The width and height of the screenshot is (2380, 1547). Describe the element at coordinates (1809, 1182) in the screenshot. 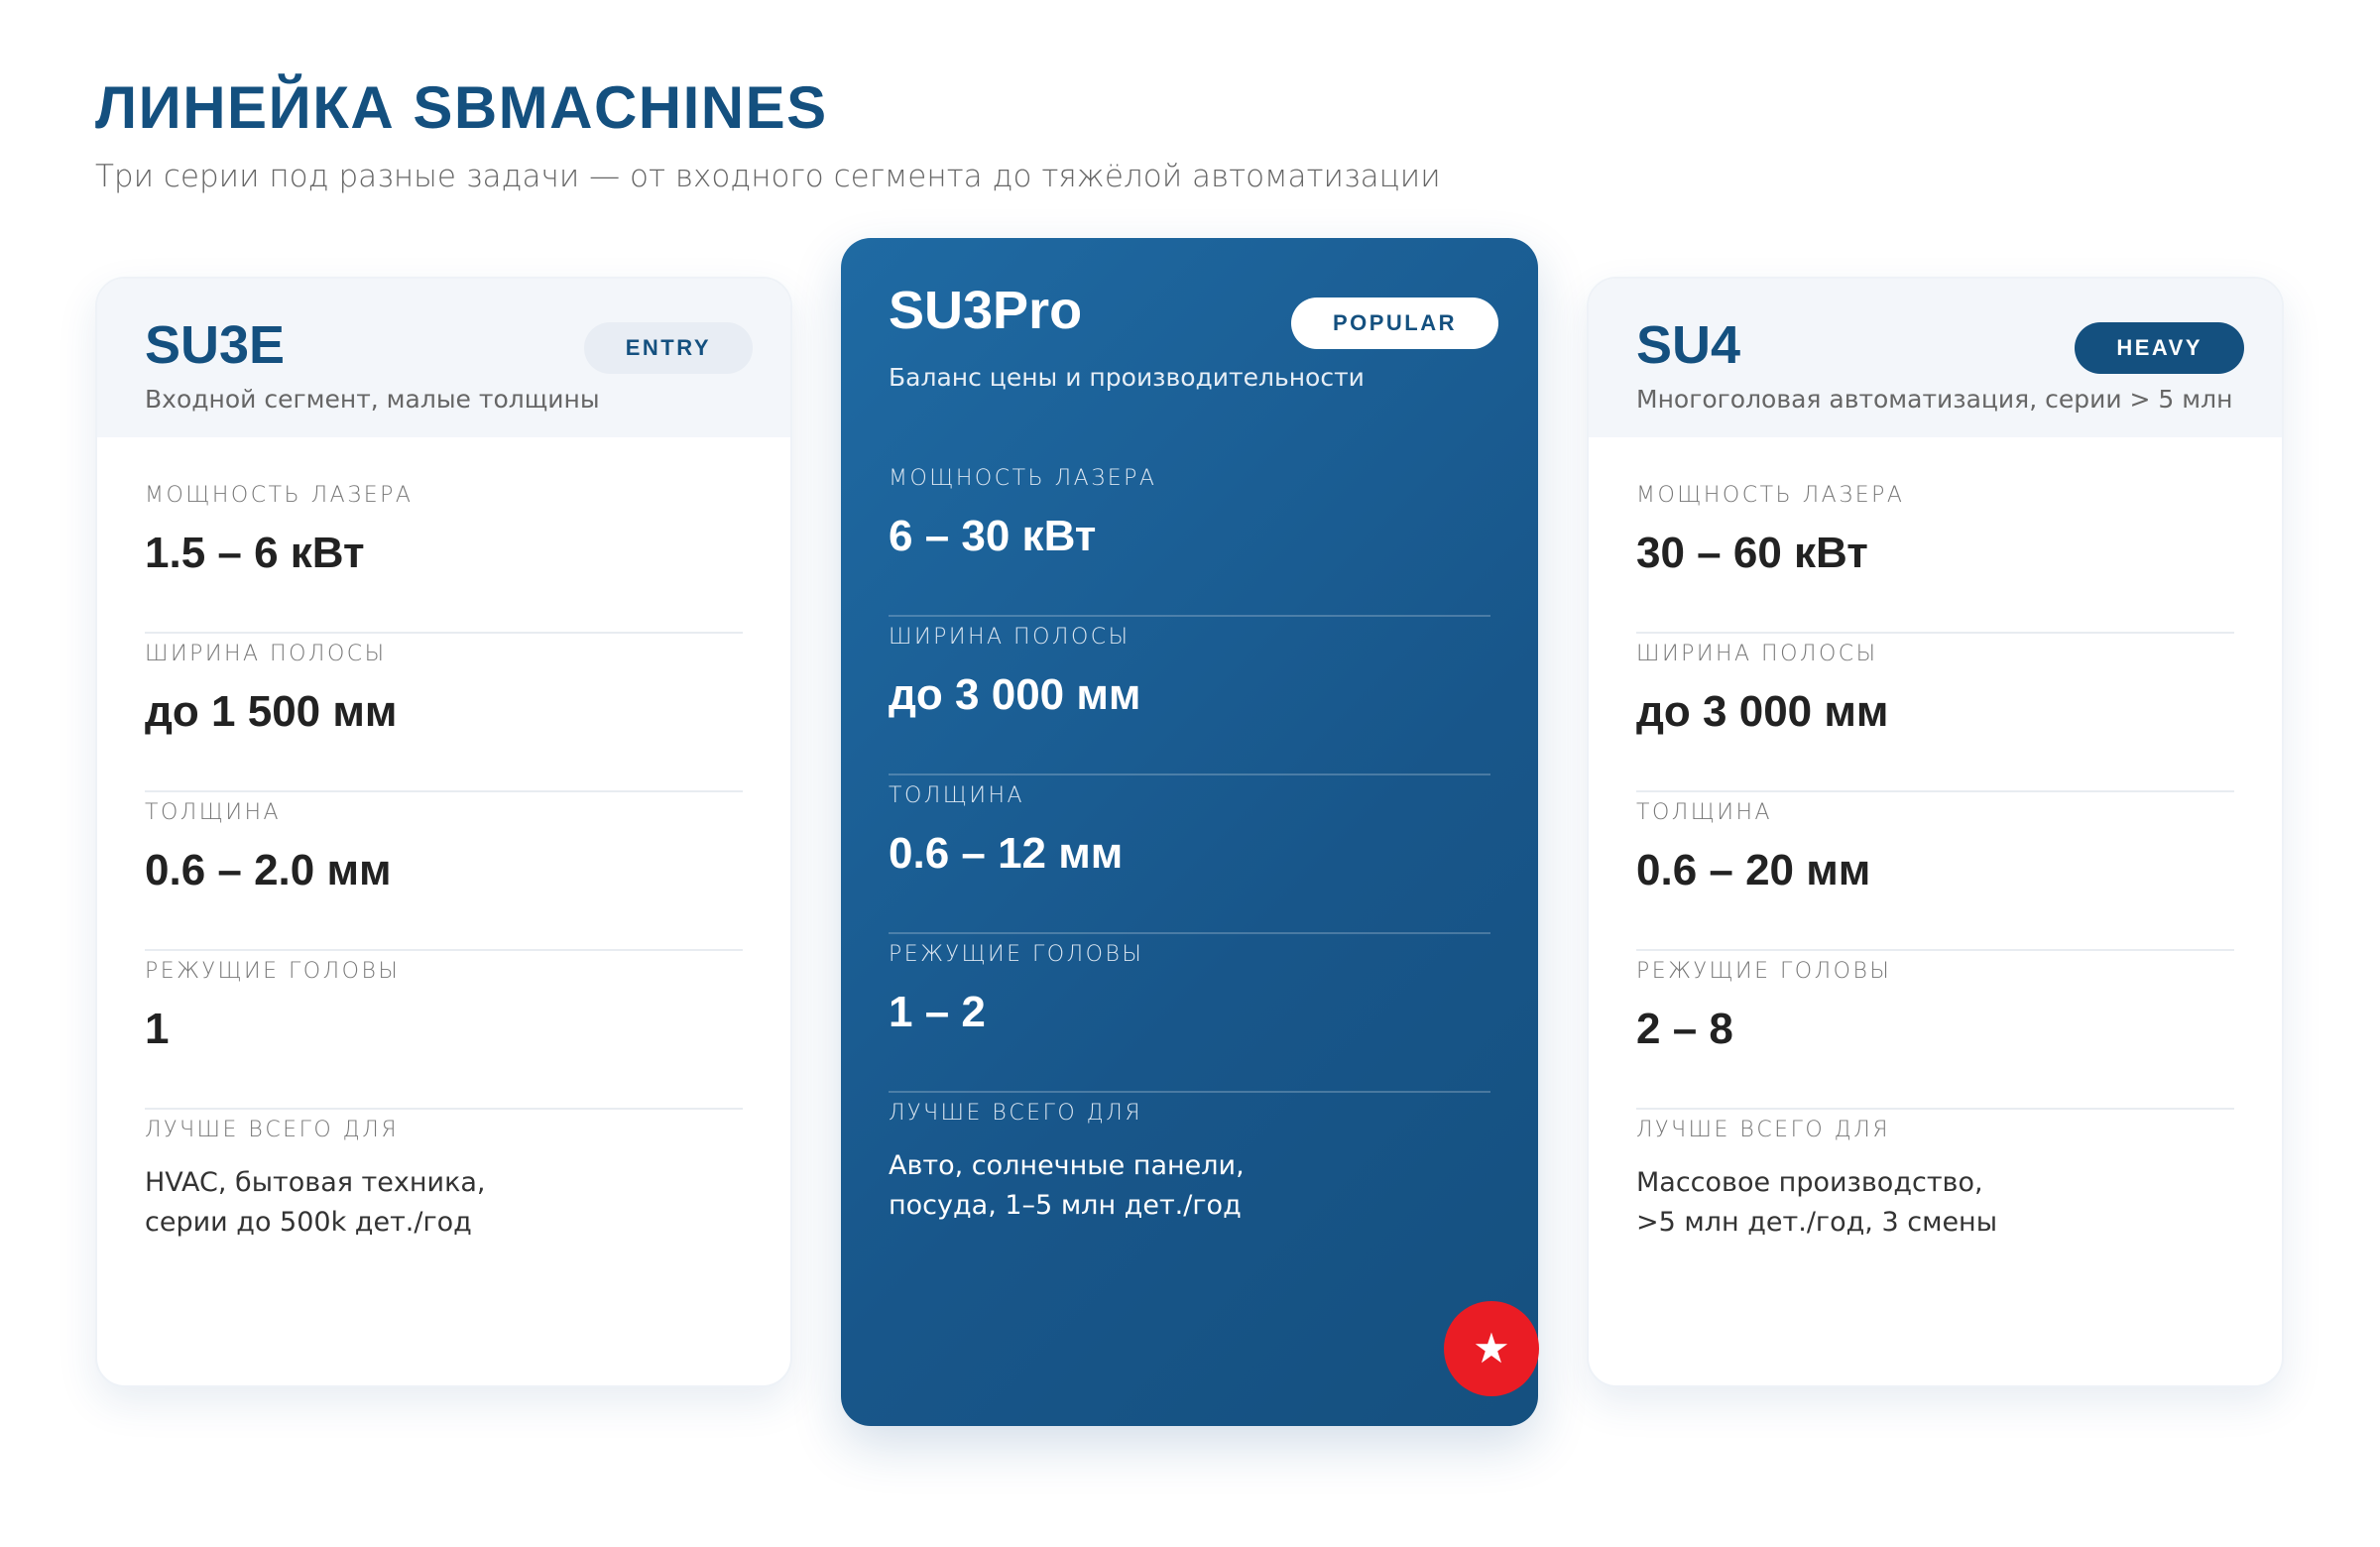

I see `best-for-line: Массовое производство,` at that location.